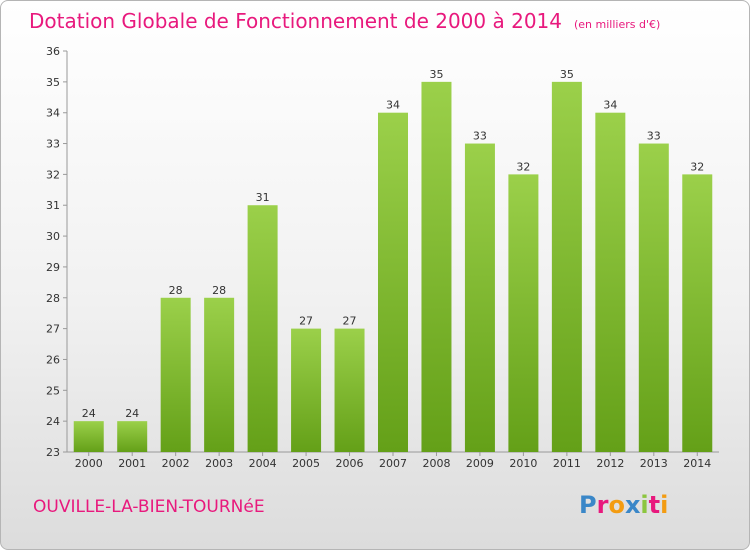  What do you see at coordinates (697, 463) in the screenshot?
I see `x-tick-label: 2014` at bounding box center [697, 463].